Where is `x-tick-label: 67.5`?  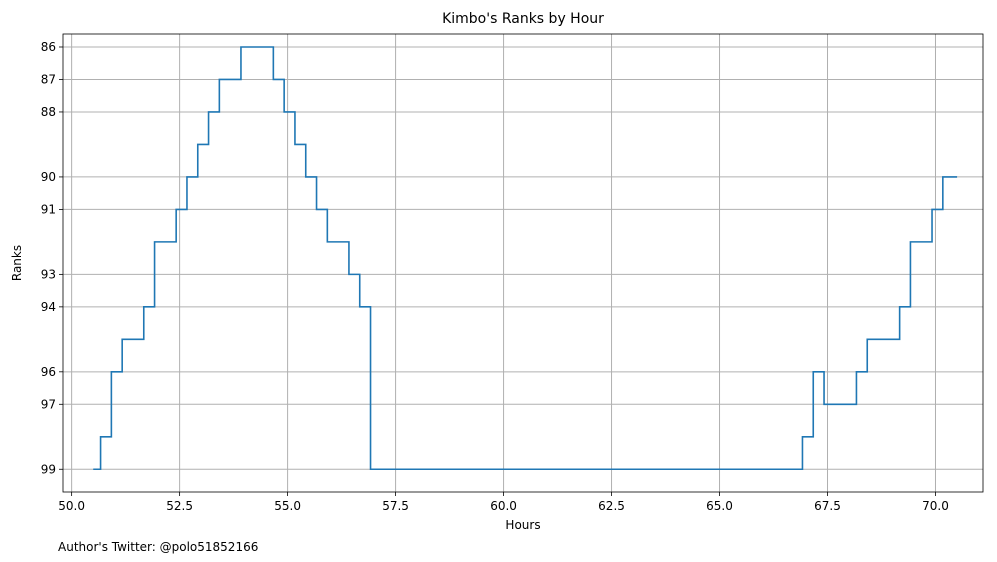
x-tick-label: 67.5 is located at coordinates (827, 506).